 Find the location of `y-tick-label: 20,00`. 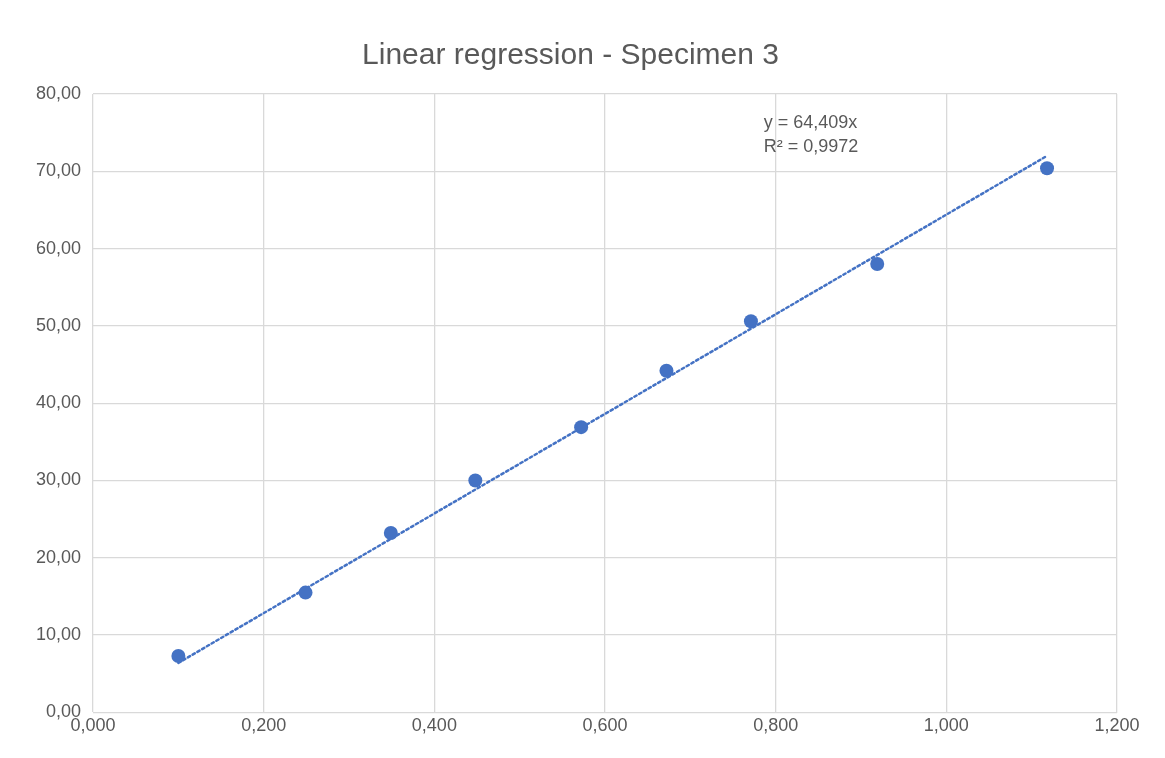

y-tick-label: 20,00 is located at coordinates (59, 556).